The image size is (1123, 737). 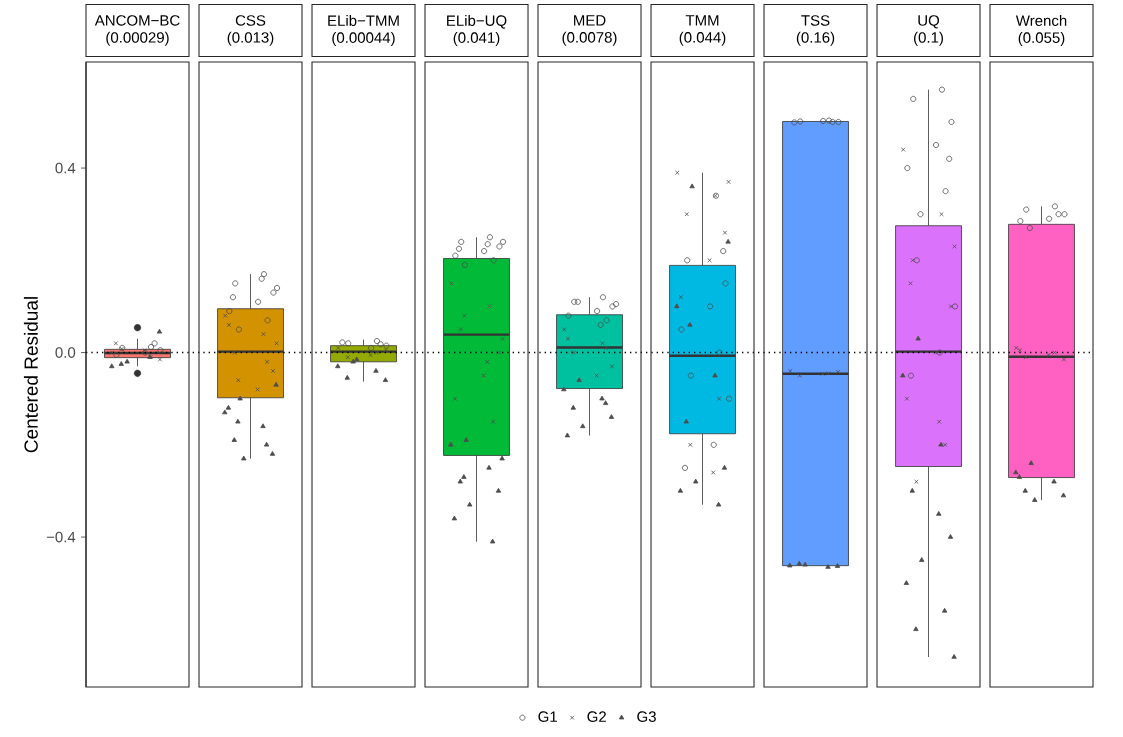 What do you see at coordinates (65, 168) in the screenshot?
I see `y-tick-label: 0.4` at bounding box center [65, 168].